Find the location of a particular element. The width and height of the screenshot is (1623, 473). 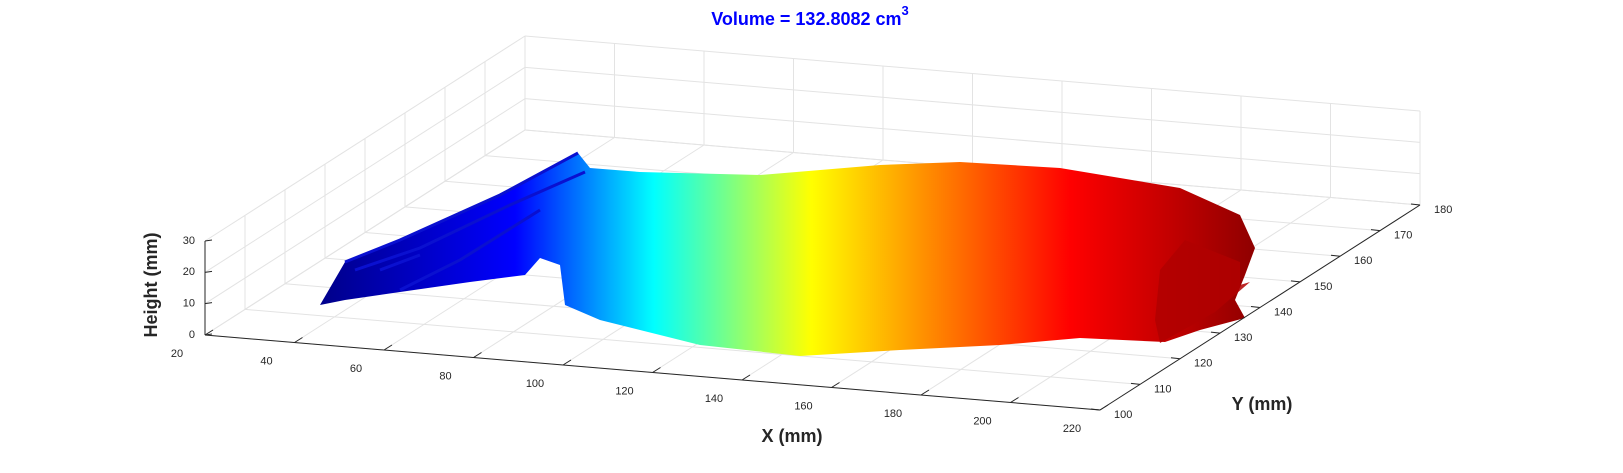

z-axis-label: Height (mm) is located at coordinates (151, 285).